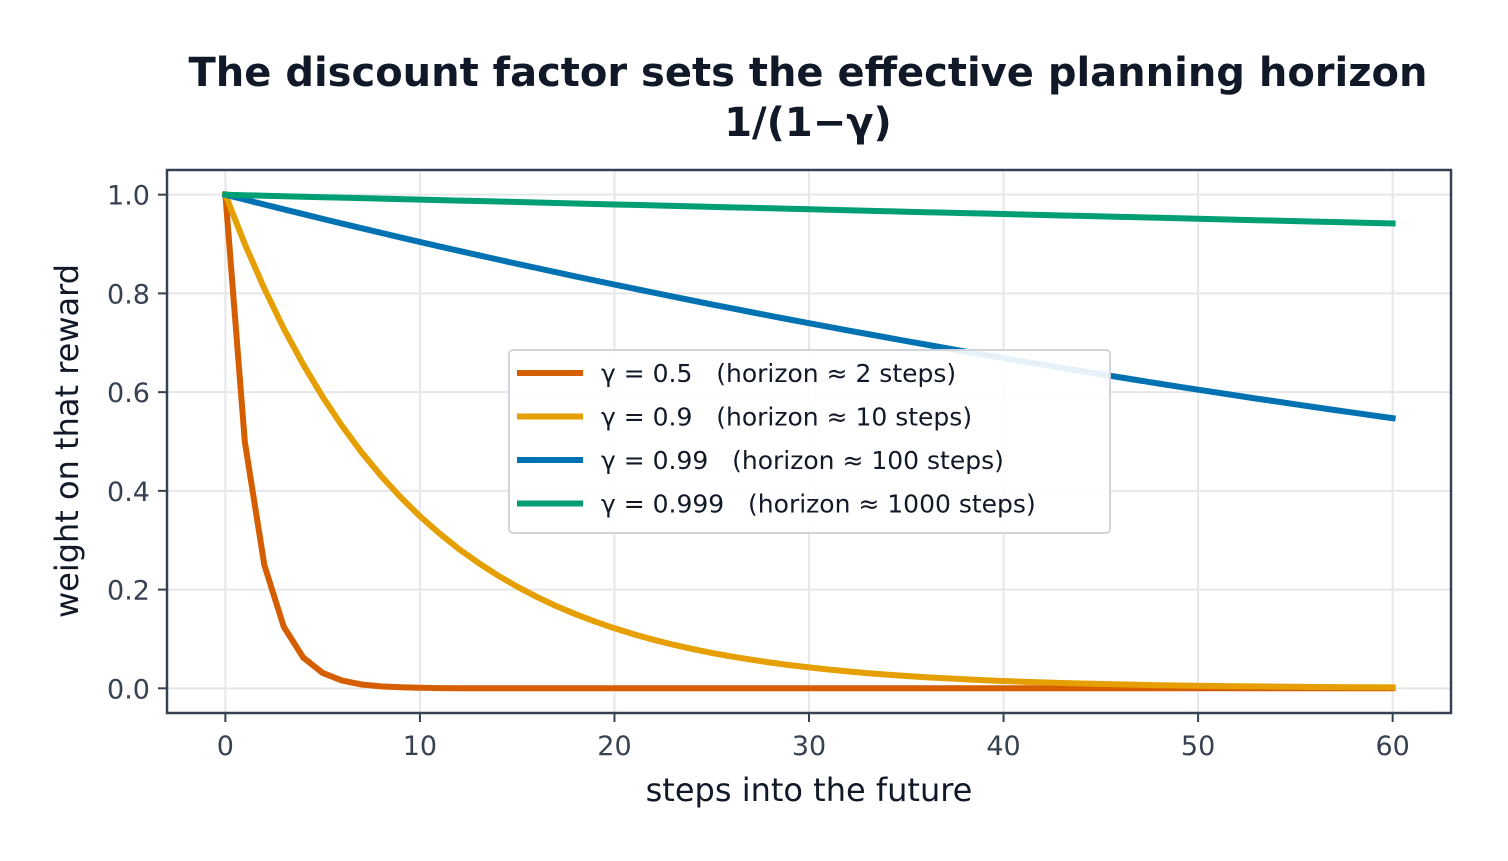 This screenshot has height=861, width=1508. I want to click on x-tick-label: 0, so click(225, 746).